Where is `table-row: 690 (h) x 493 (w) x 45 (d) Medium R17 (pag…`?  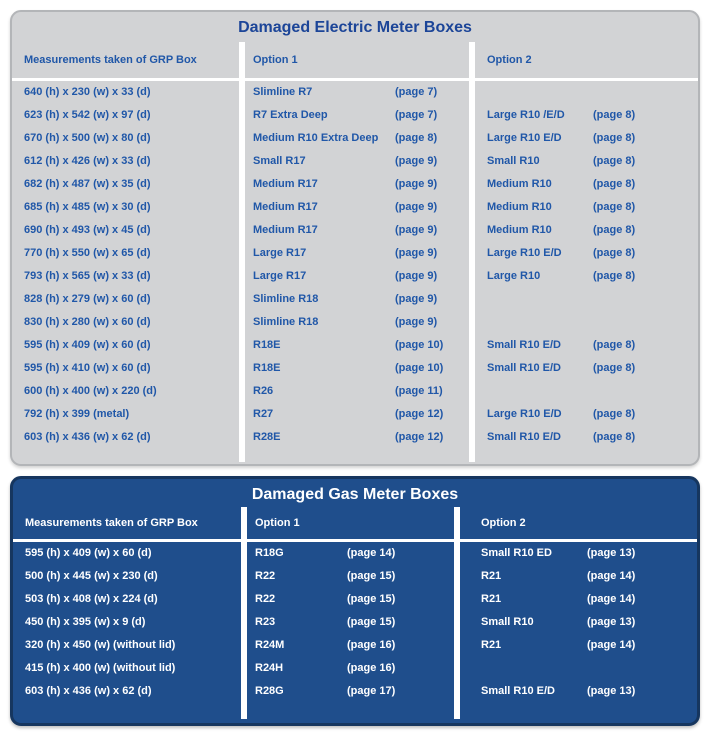
table-row: 690 (h) x 493 (w) x 45 (d) Medium R17 (pag… is located at coordinates (355, 230).